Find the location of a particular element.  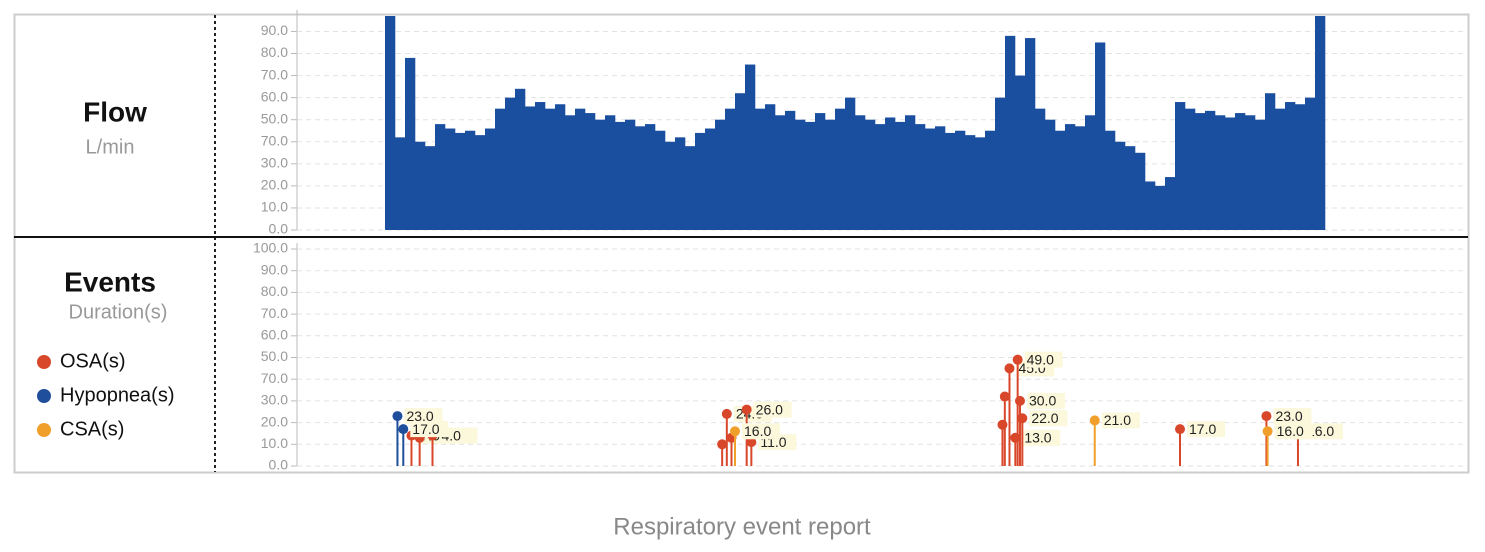

y-tick-label: 80.0 is located at coordinates (274, 52).